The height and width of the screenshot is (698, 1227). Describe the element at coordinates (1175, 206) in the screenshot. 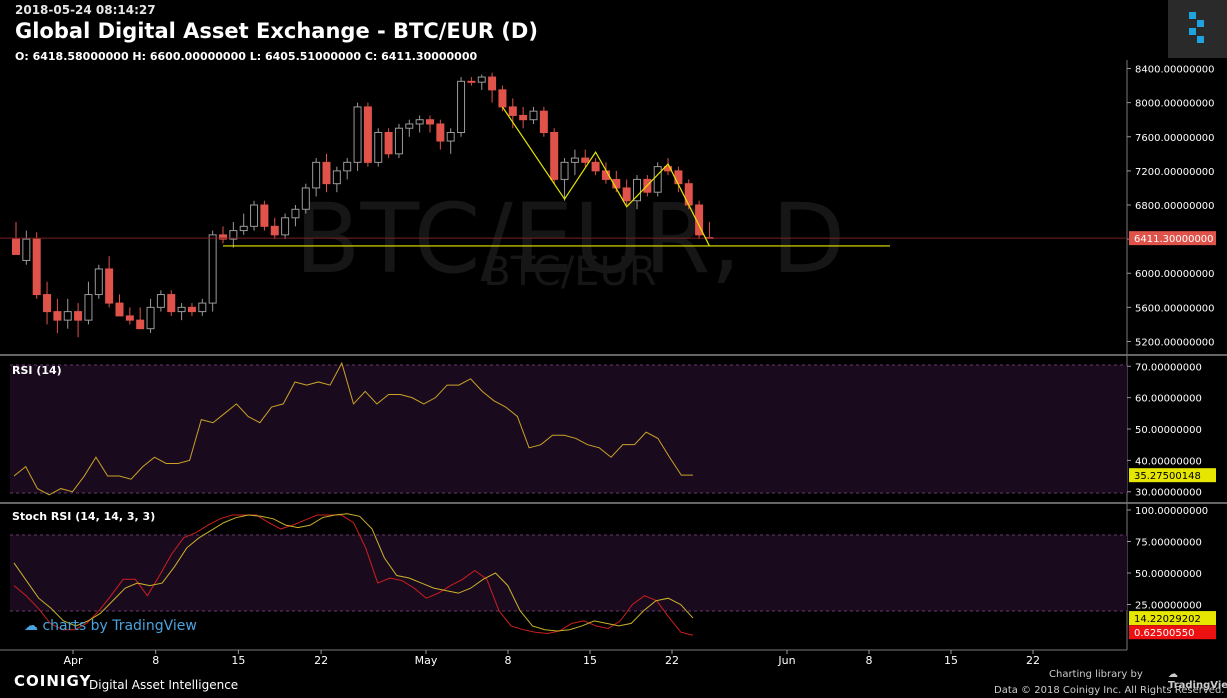

I see `price-tick-label: 6800.00000000` at that location.